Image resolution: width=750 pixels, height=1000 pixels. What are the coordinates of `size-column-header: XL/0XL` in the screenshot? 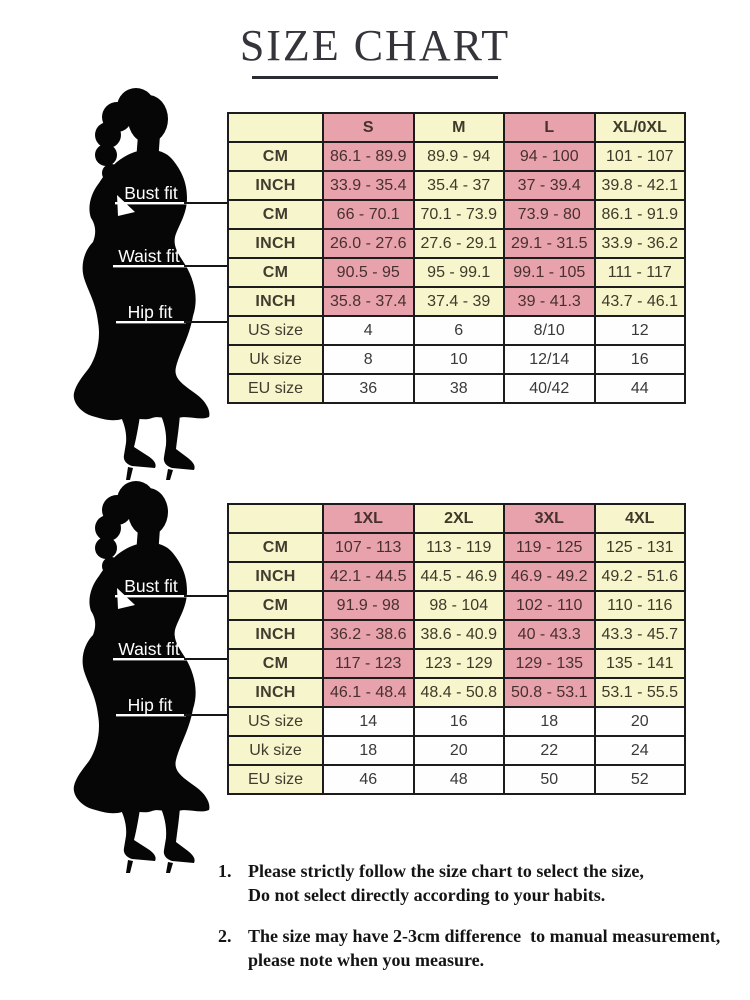 It's located at (639, 127).